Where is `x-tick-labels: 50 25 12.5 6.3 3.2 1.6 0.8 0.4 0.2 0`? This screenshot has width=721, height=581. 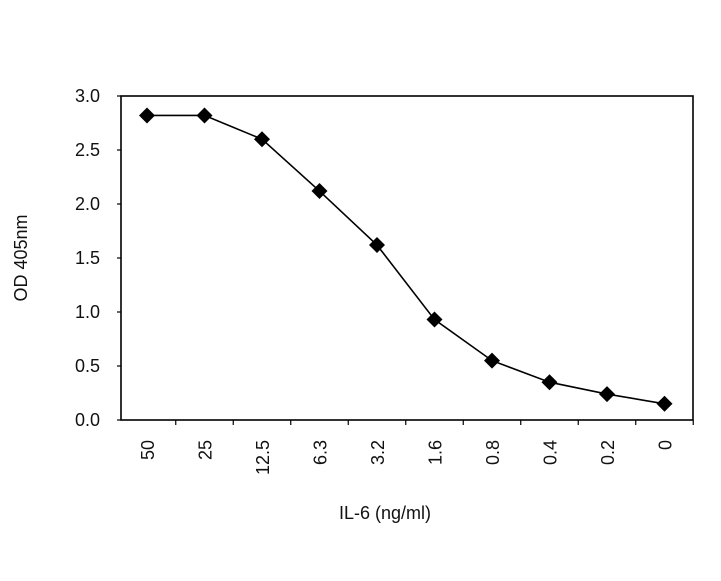
x-tick-labels: 50 25 12.5 6.3 3.2 1.6 0.8 0.4 0.2 0 is located at coordinates (407, 457).